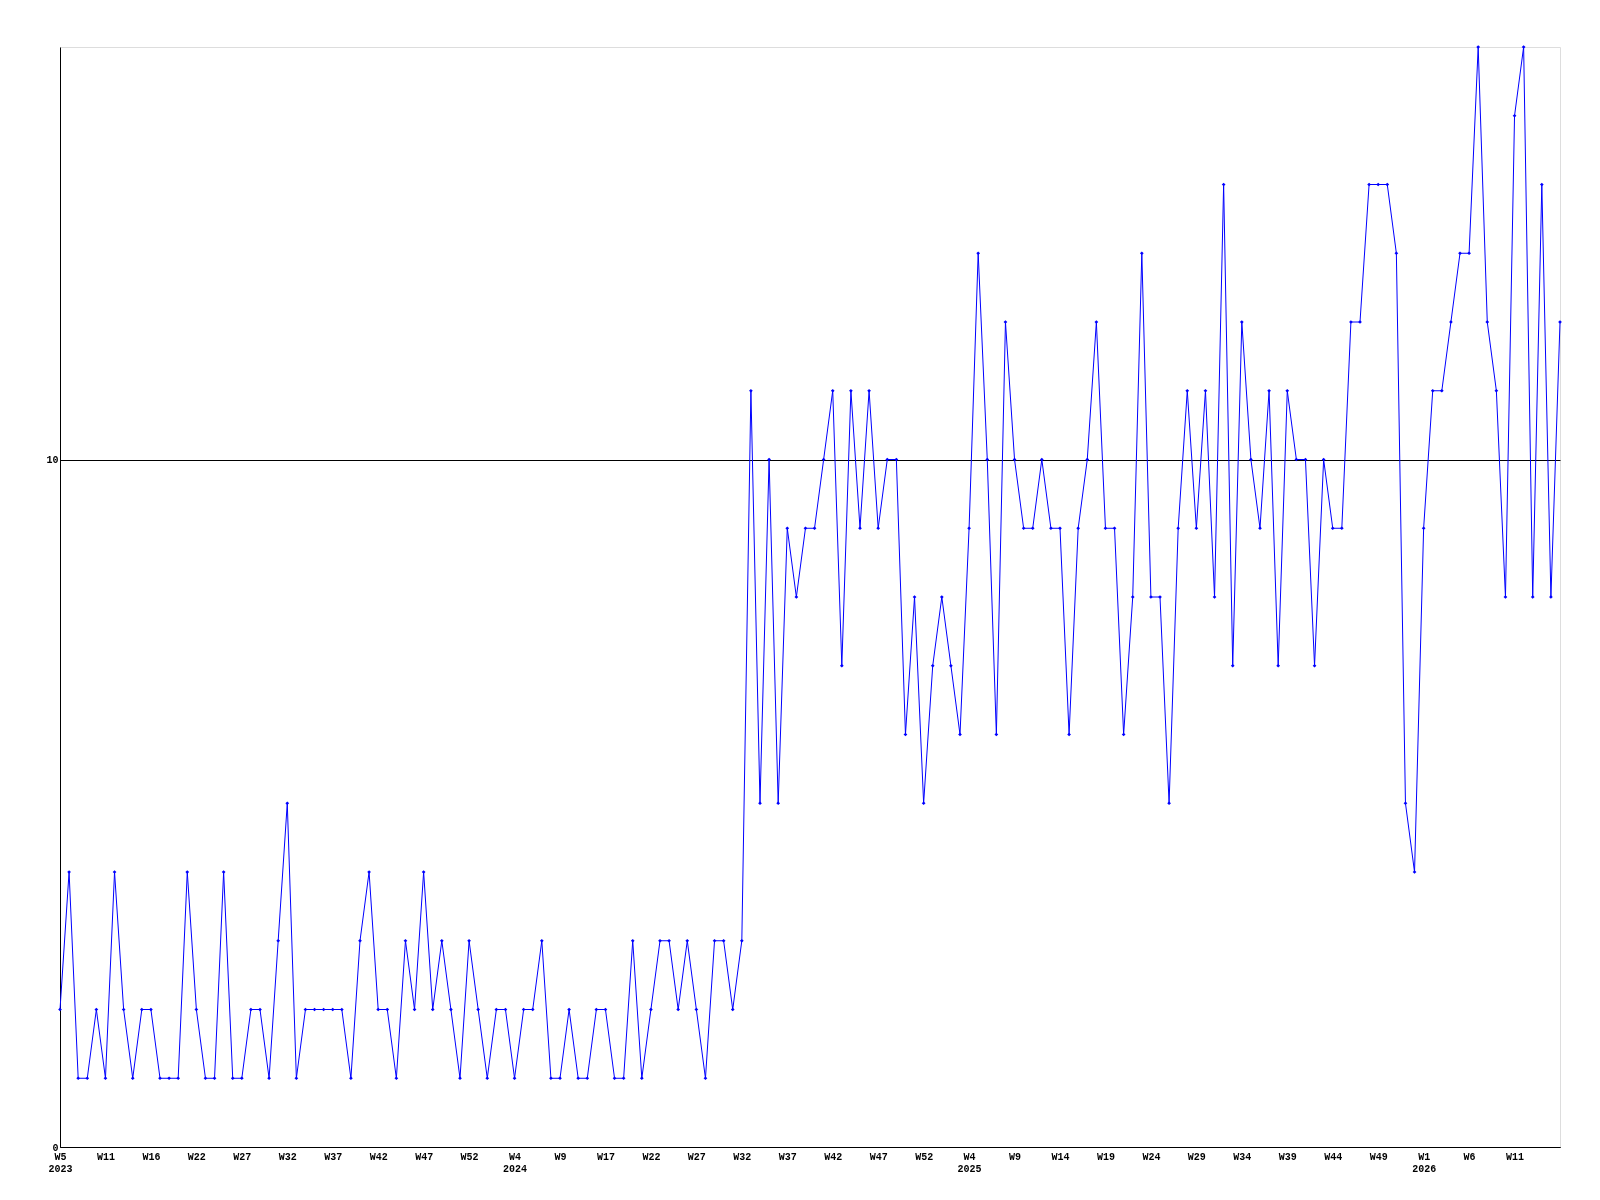  What do you see at coordinates (1060, 1157) in the screenshot?
I see `x-tick-label: W14` at bounding box center [1060, 1157].